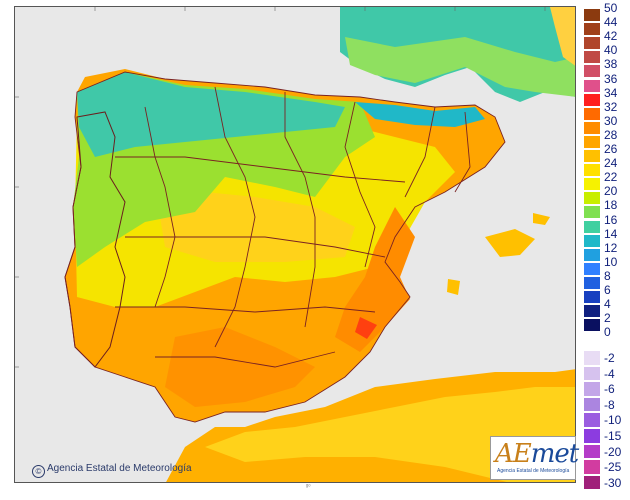  What do you see at coordinates (38, 471) in the screenshot?
I see `copyright-icon: ©` at bounding box center [38, 471].